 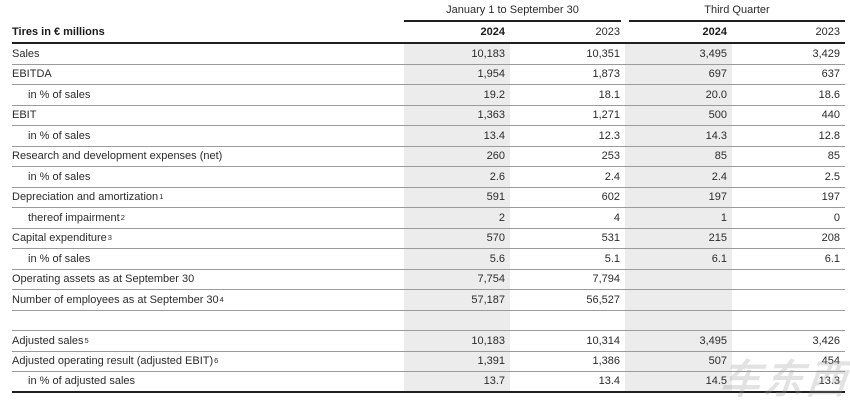 What do you see at coordinates (457, 238) in the screenshot?
I see `value-cell: 570` at bounding box center [457, 238].